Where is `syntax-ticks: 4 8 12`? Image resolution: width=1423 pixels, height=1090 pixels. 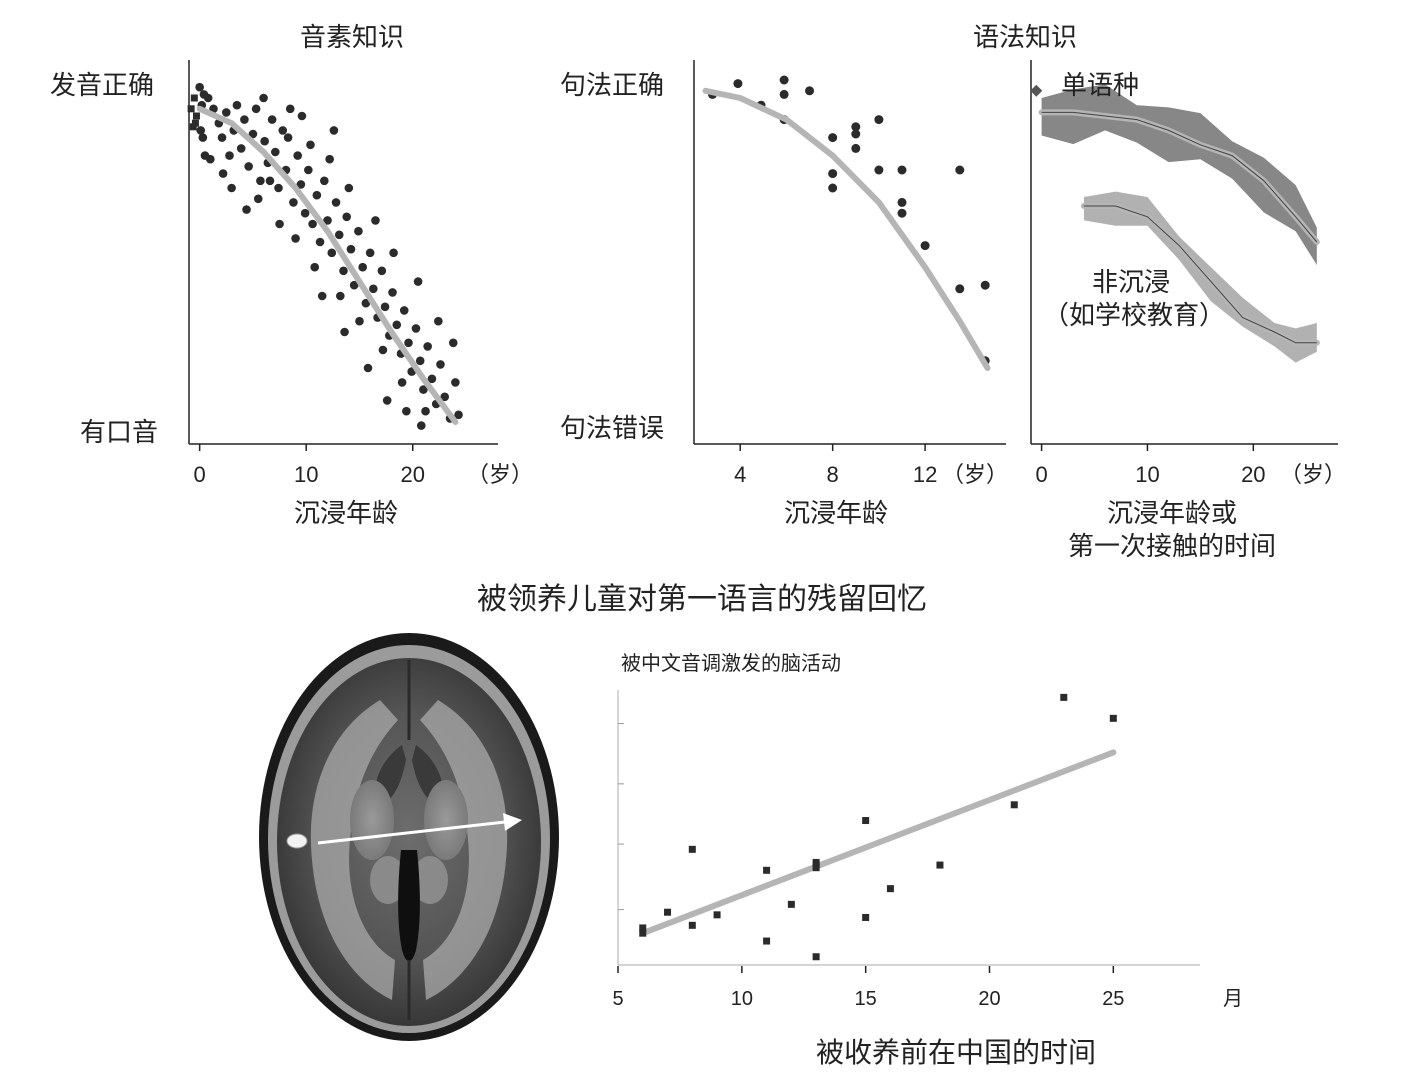
syntax-ticks: 4 8 12 is located at coordinates (835, 465).